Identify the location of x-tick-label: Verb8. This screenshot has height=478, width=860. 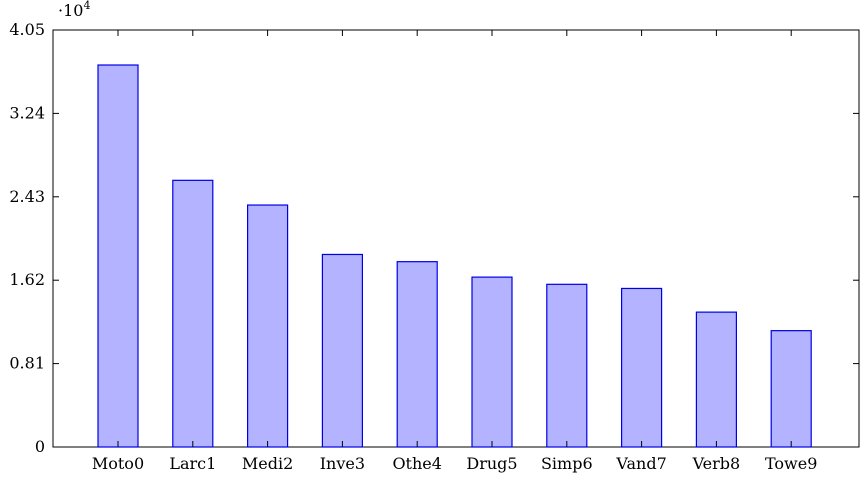
(716, 463).